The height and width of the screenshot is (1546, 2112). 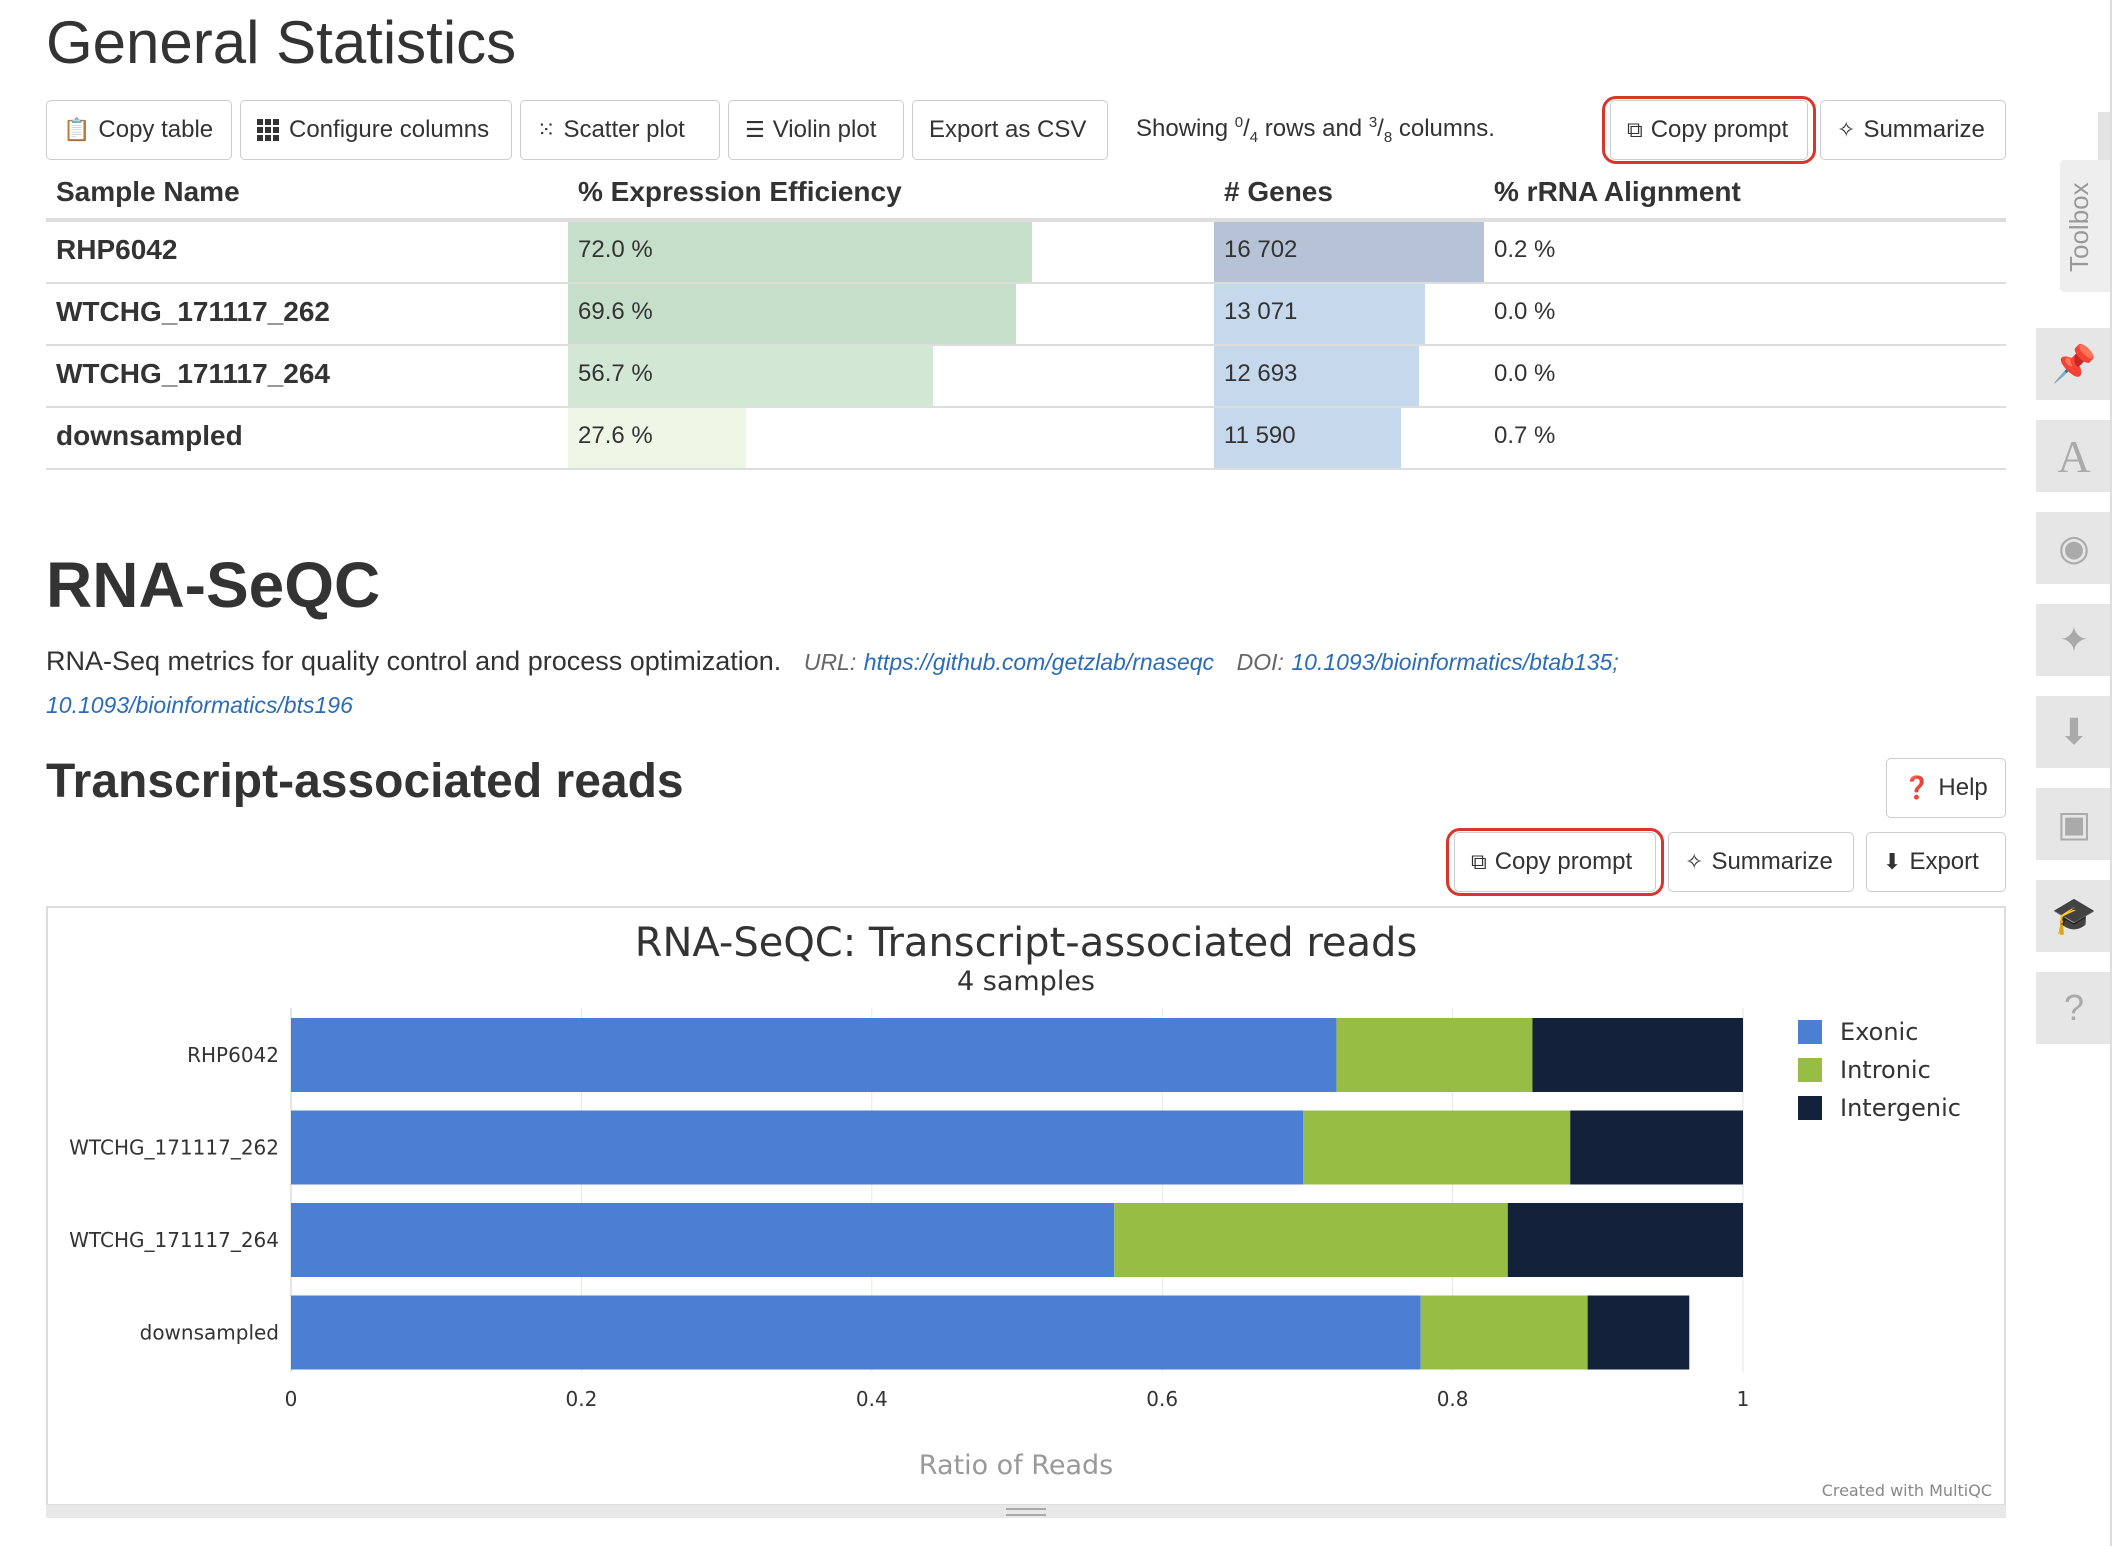 I want to click on help-label: Help, so click(x=1963, y=787).